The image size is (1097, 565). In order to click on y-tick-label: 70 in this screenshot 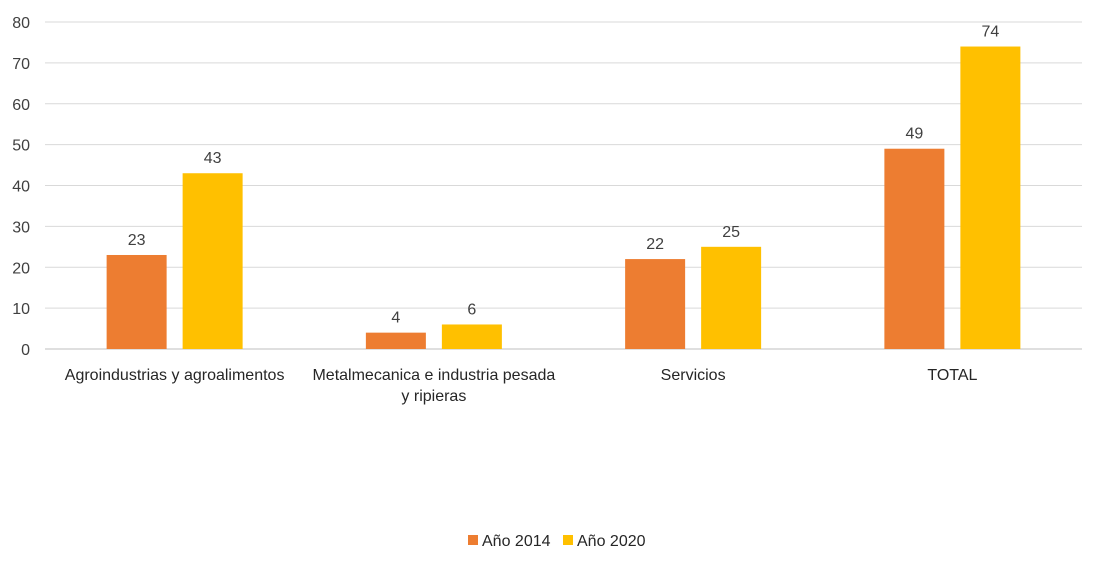, I will do `click(21, 64)`.